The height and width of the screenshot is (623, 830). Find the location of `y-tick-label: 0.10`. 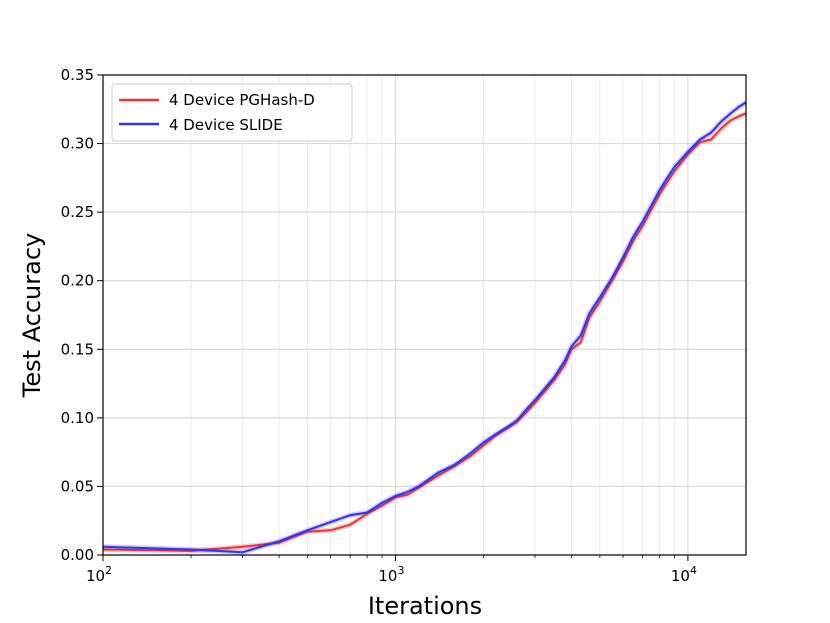

y-tick-label: 0.10 is located at coordinates (77, 418).